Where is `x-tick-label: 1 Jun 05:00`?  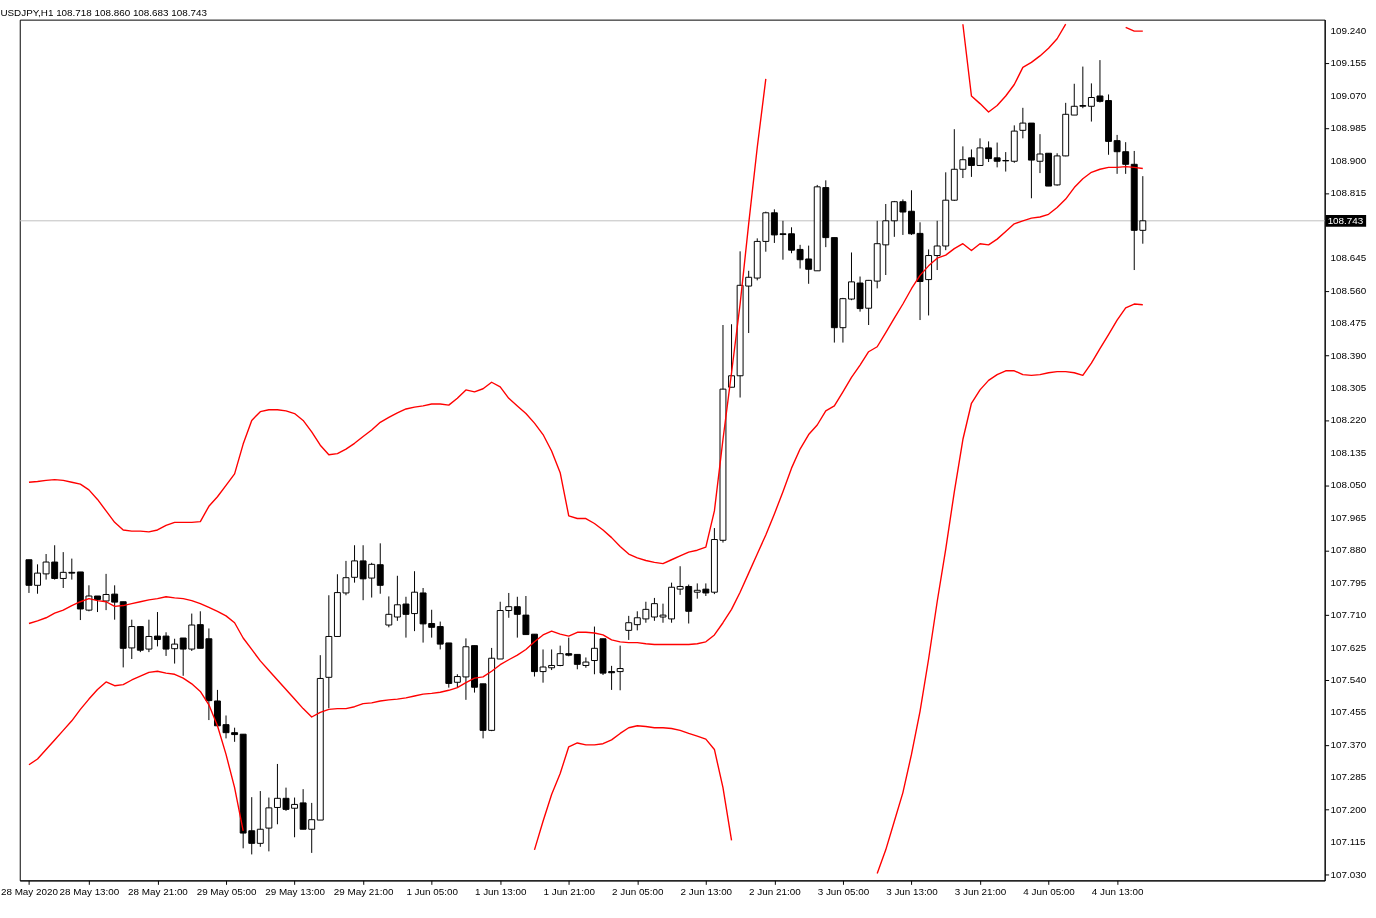 x-tick-label: 1 Jun 05:00 is located at coordinates (432, 891).